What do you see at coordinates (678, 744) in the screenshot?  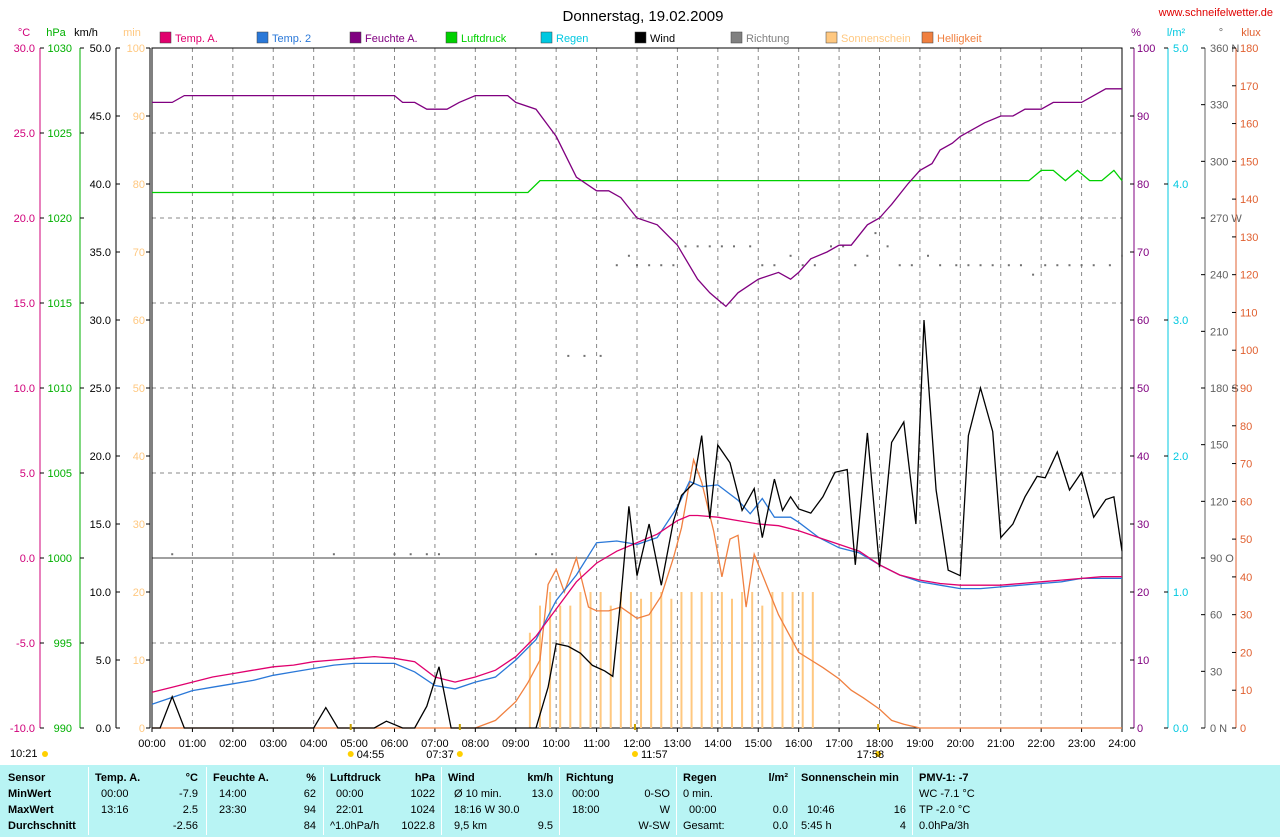 I see `x-tick-label: 13:00` at bounding box center [678, 744].